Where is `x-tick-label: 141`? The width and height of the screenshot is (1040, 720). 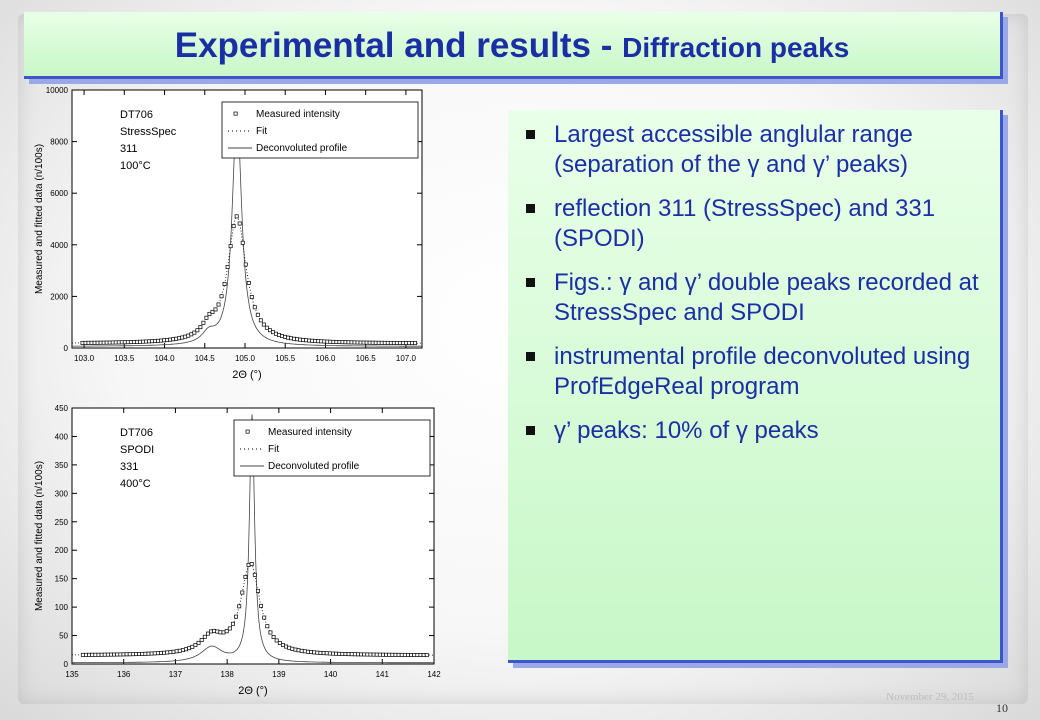 x-tick-label: 141 is located at coordinates (383, 674).